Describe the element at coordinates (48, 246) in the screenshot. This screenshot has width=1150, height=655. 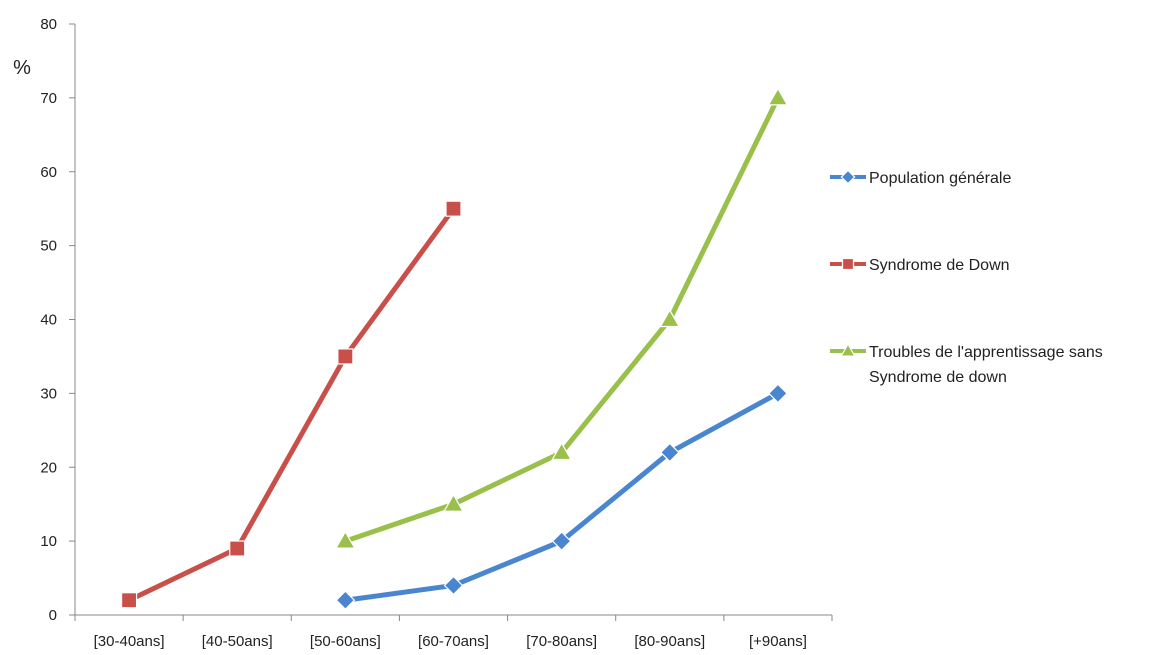
I see `y-tick-label: 50` at that location.